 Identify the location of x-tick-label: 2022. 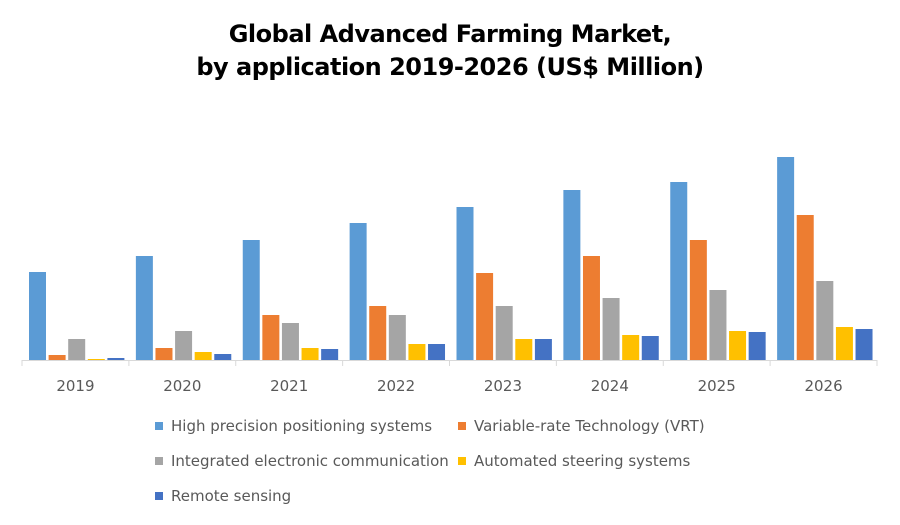
(396, 386).